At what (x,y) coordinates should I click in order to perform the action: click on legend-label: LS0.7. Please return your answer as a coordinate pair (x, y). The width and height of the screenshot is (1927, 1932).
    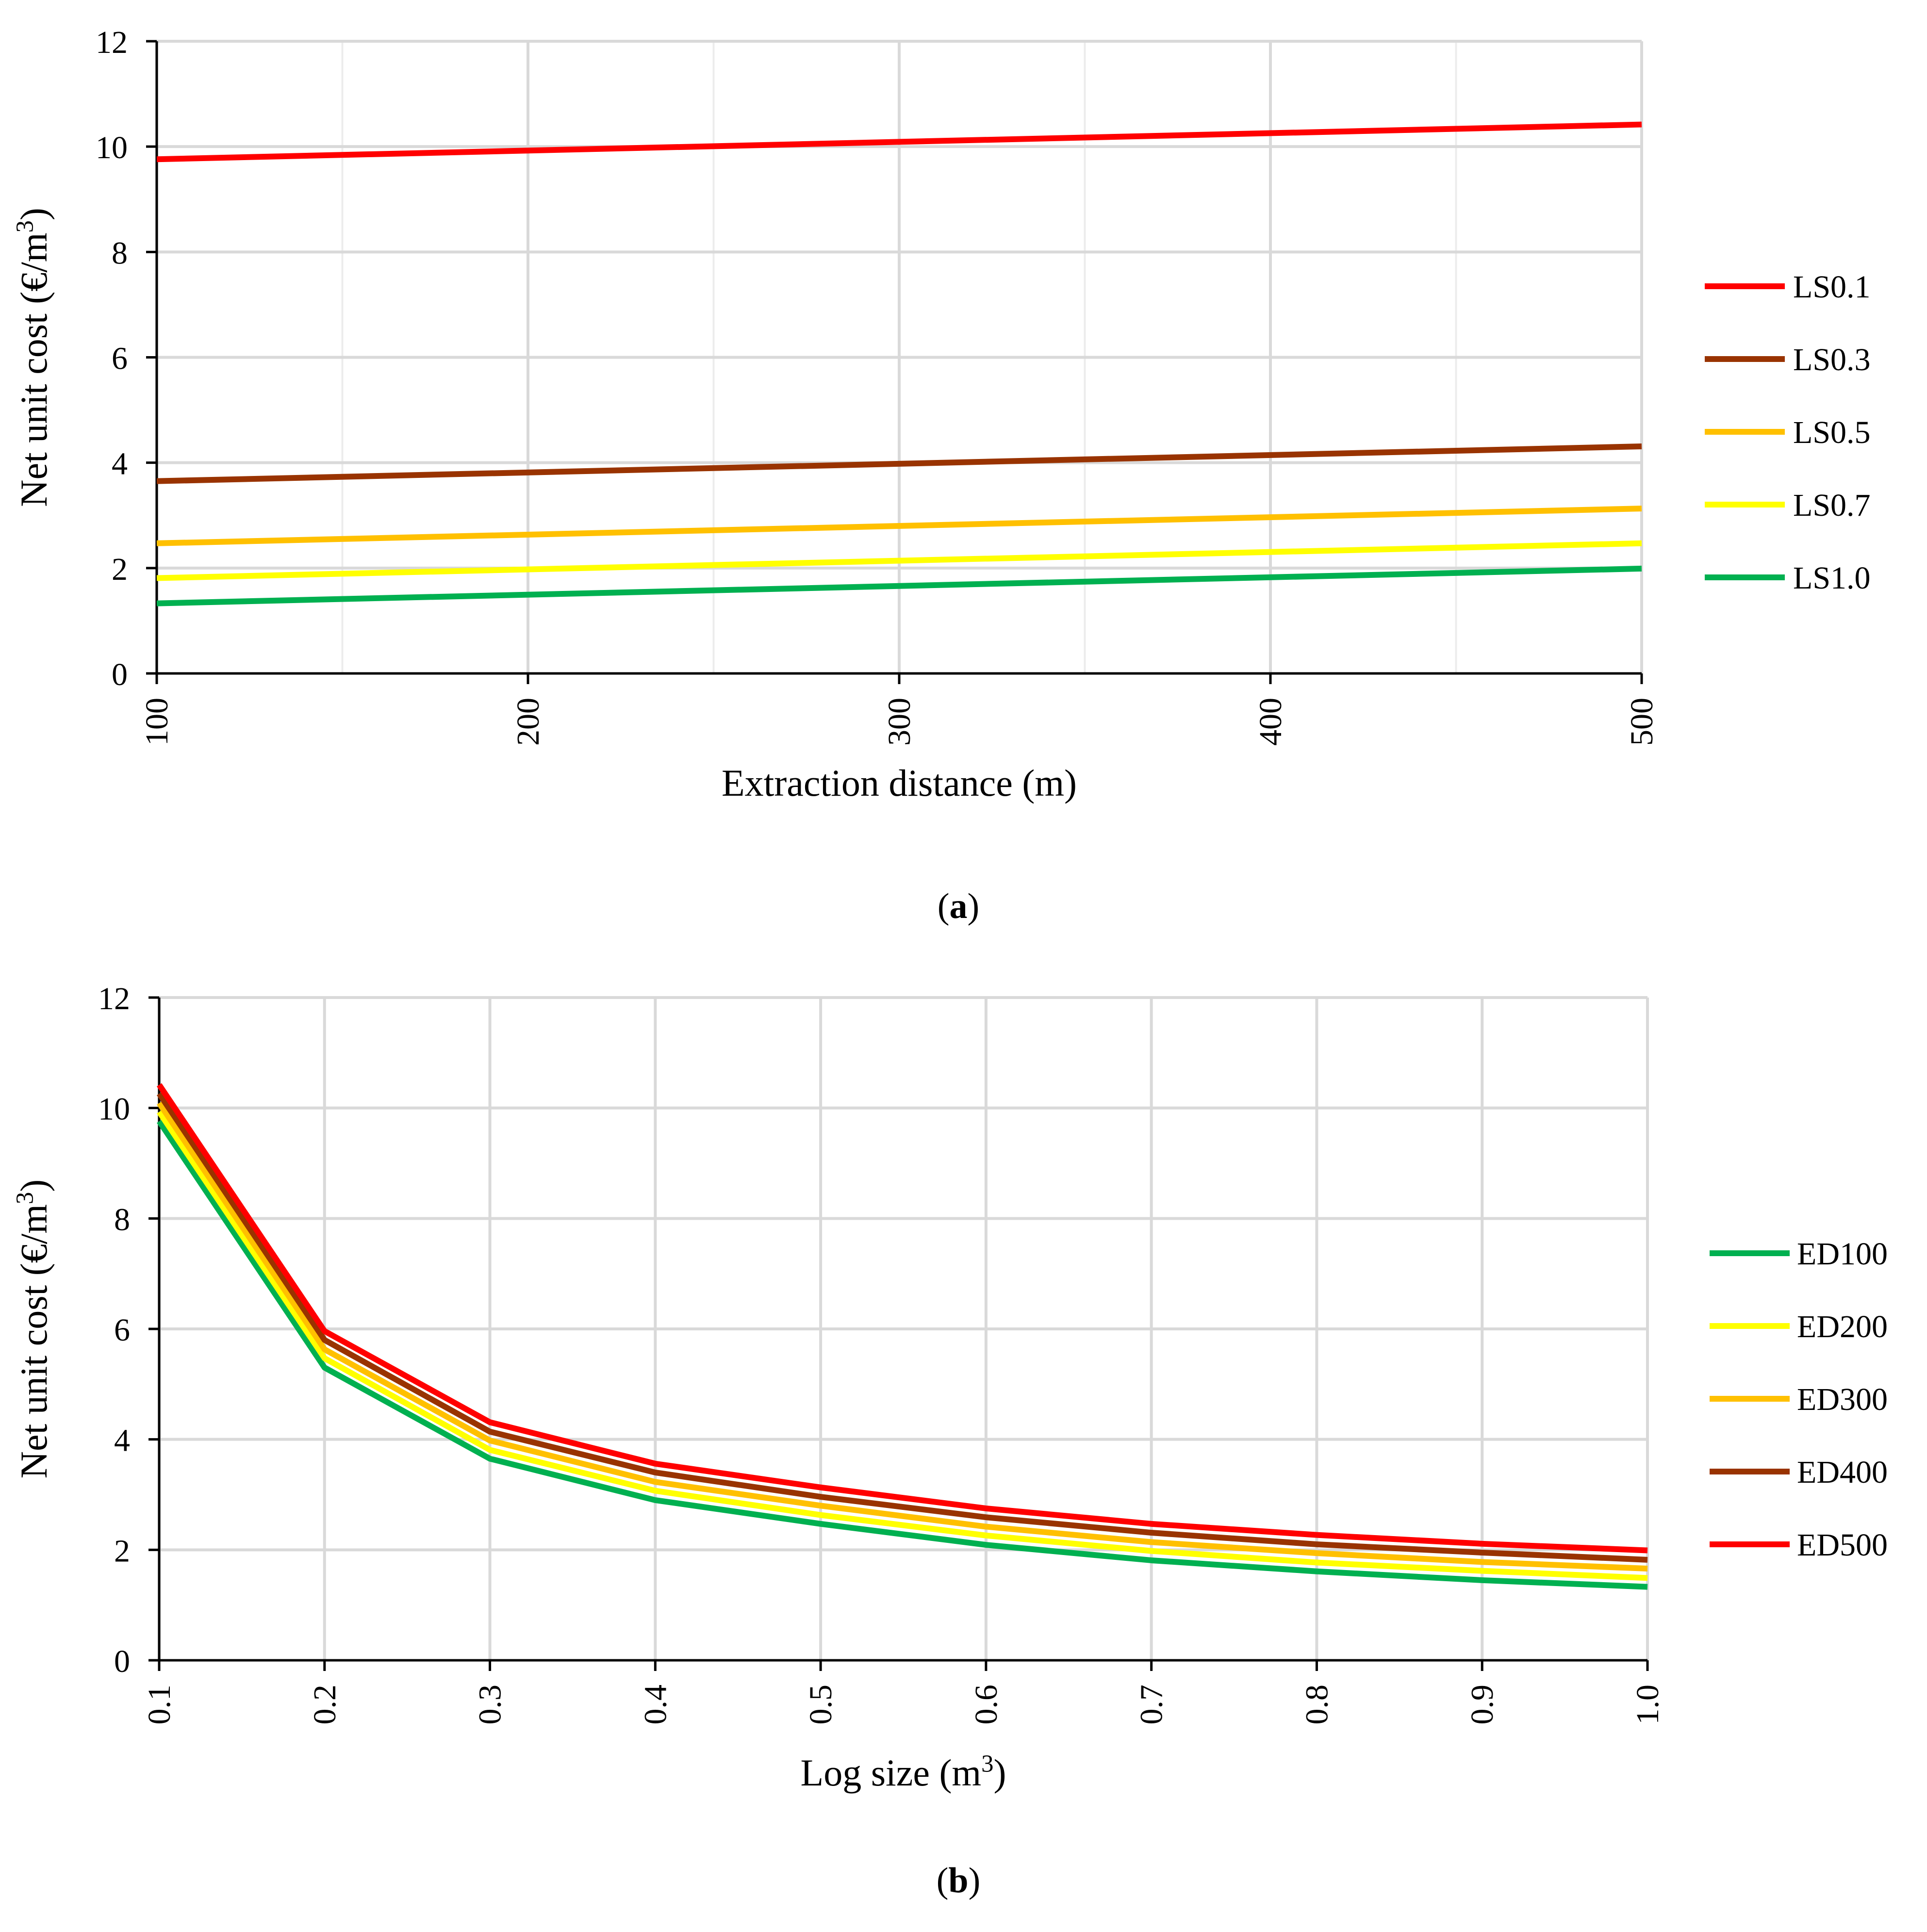
    Looking at the image, I should click on (1832, 505).